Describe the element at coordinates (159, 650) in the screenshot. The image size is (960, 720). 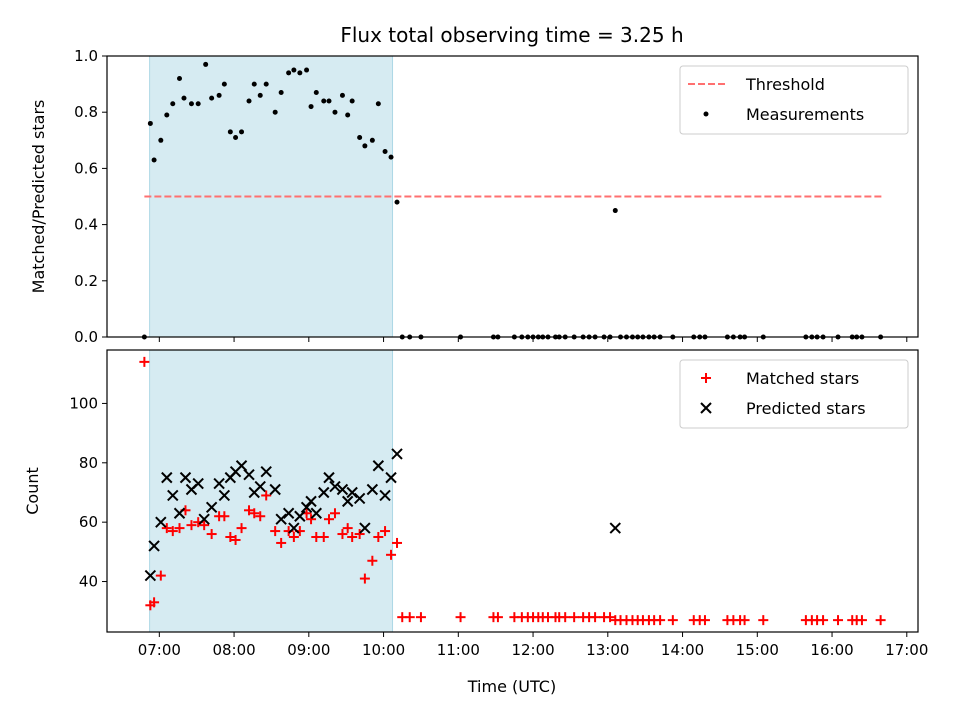
I see `x-tick-label: 07:00` at that location.